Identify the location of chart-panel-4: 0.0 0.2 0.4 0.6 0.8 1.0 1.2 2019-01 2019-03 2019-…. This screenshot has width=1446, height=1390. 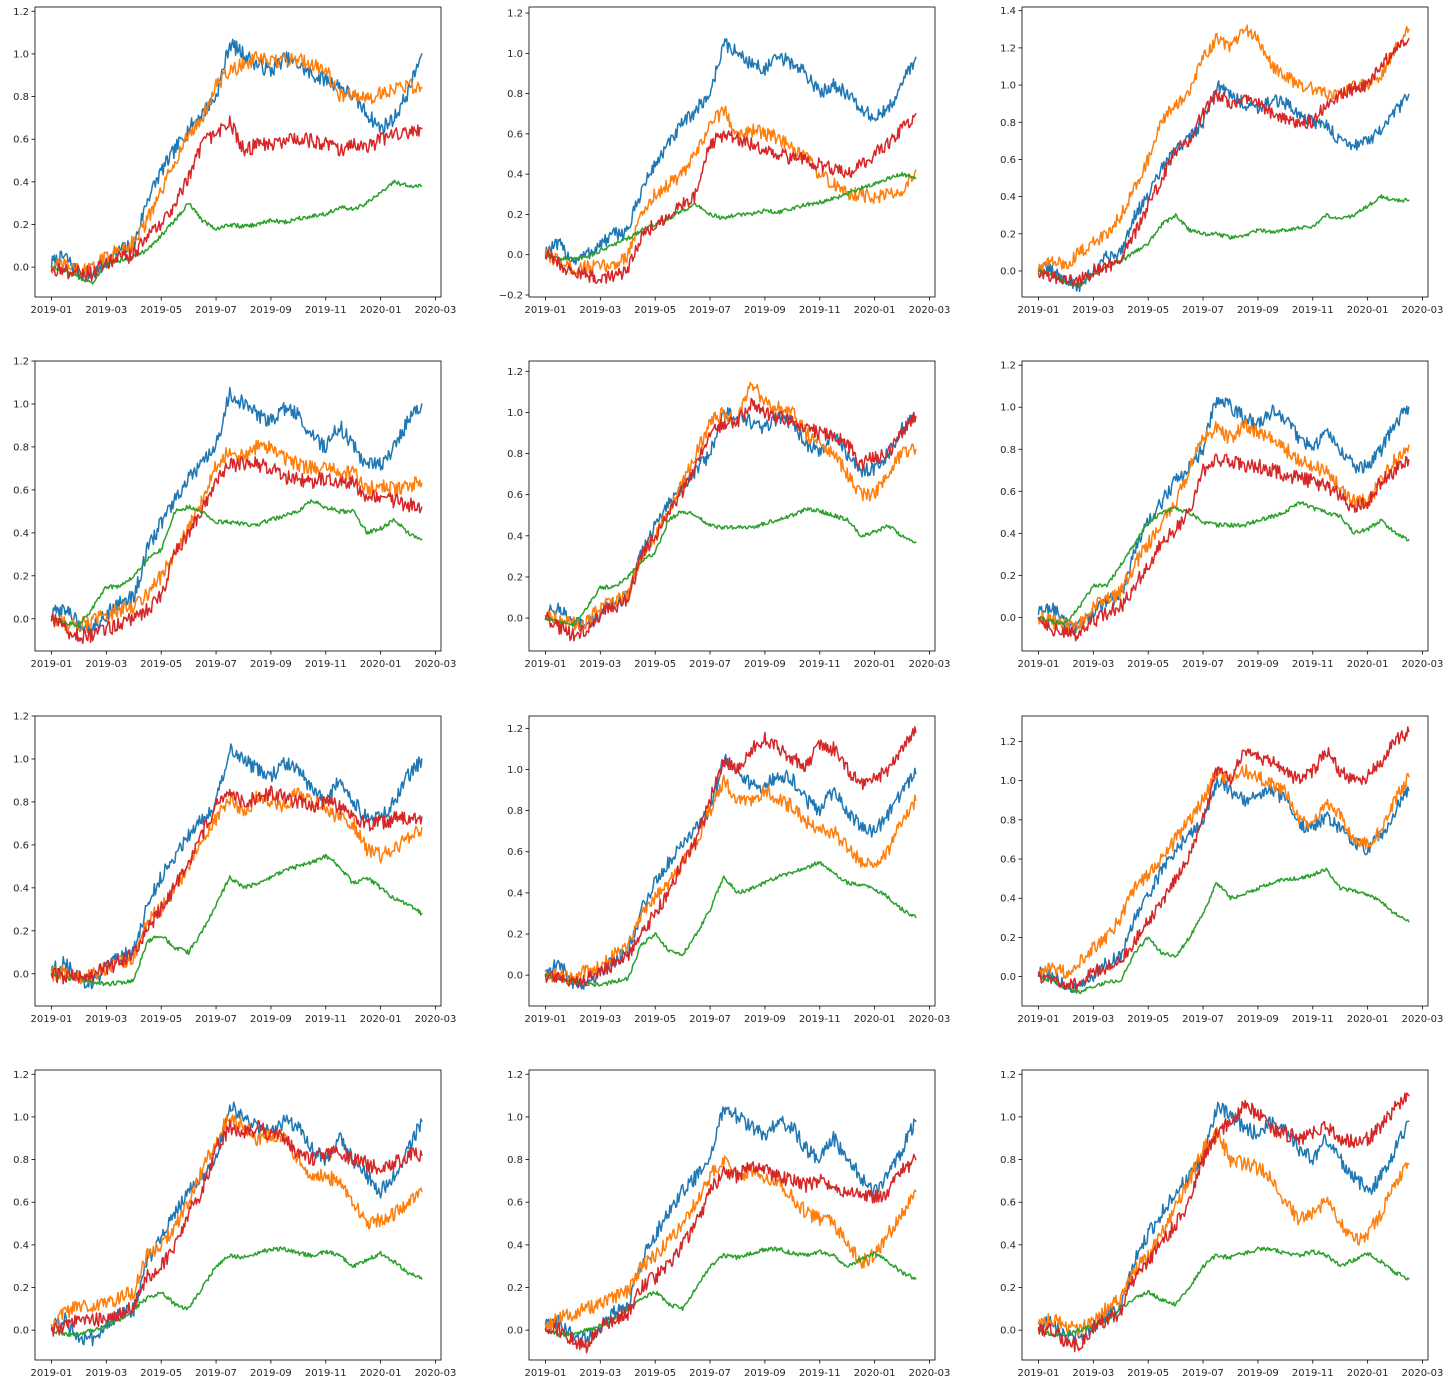
(230, 519).